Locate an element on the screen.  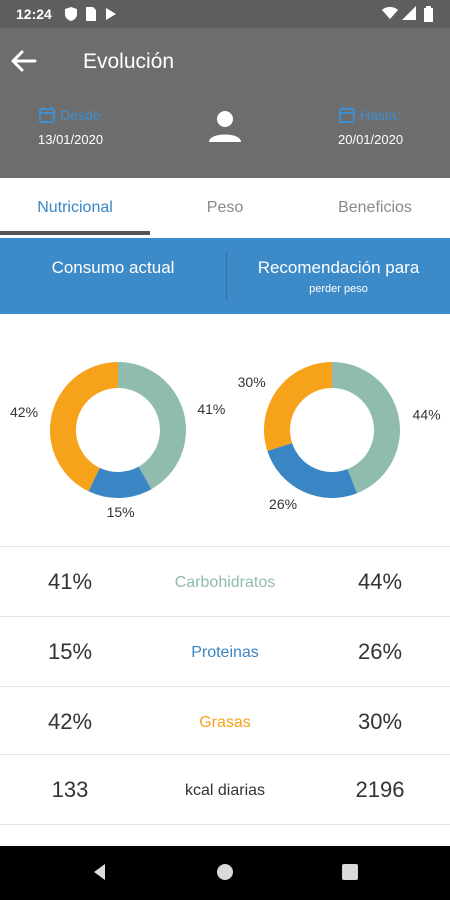
recommended-value: 26% is located at coordinates (380, 651).